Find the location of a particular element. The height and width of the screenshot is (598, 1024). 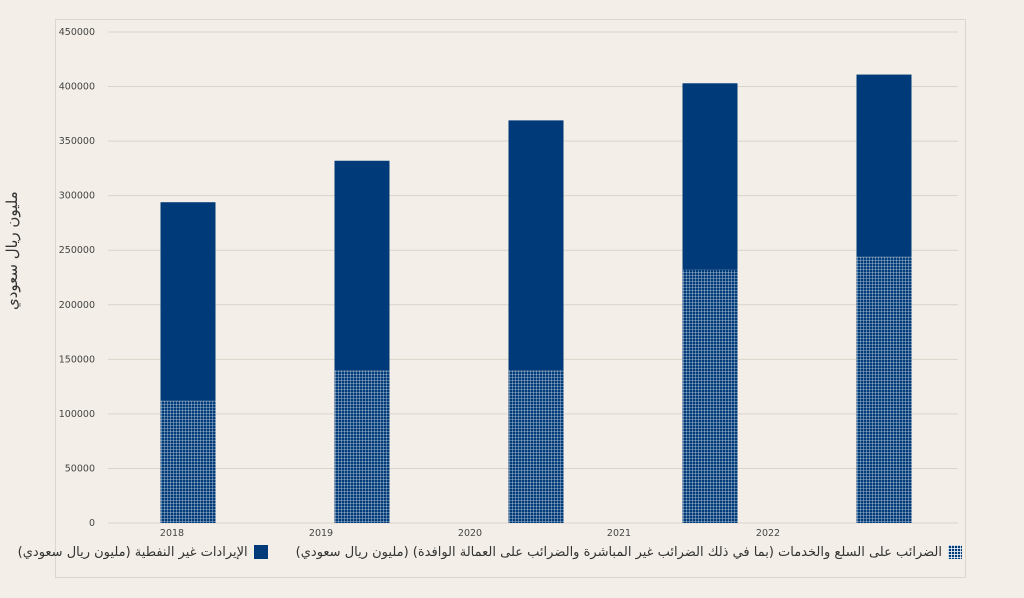

bar-nonoil-2021 is located at coordinates (710, 176).